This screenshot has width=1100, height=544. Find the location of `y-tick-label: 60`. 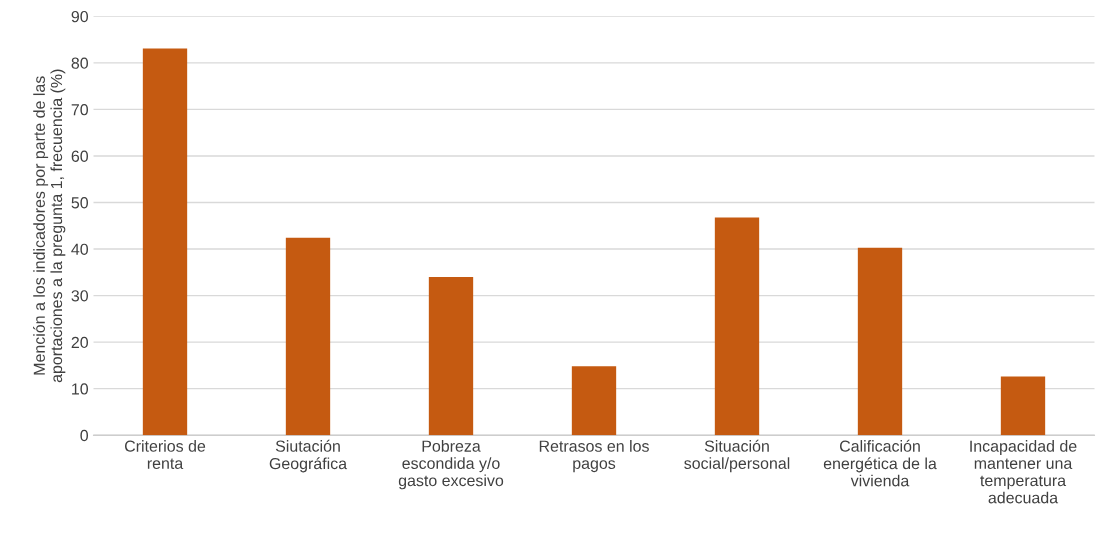

y-tick-label: 60 is located at coordinates (80, 156).